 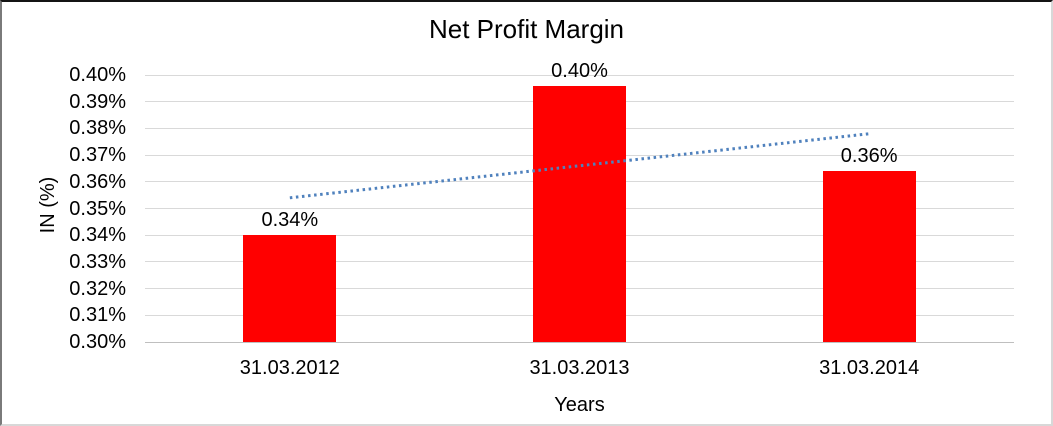 I want to click on y-tick-label: 0.31%, so click(x=97, y=315).